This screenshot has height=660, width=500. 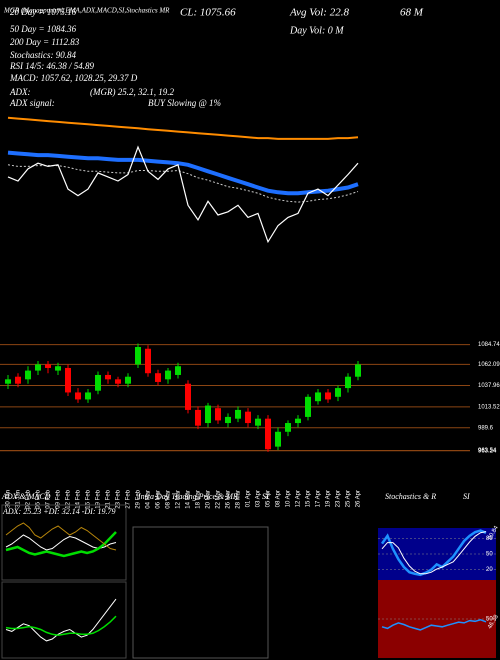 I want to click on y-tick-label: 963.54, so click(x=487, y=451).